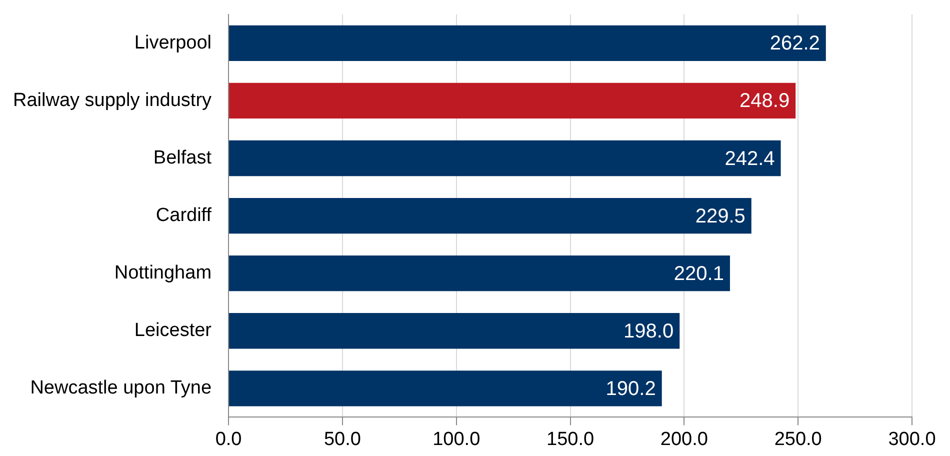  Describe the element at coordinates (121, 388) in the screenshot. I see `y-tick-label: Newcastle upon Tyne` at that location.